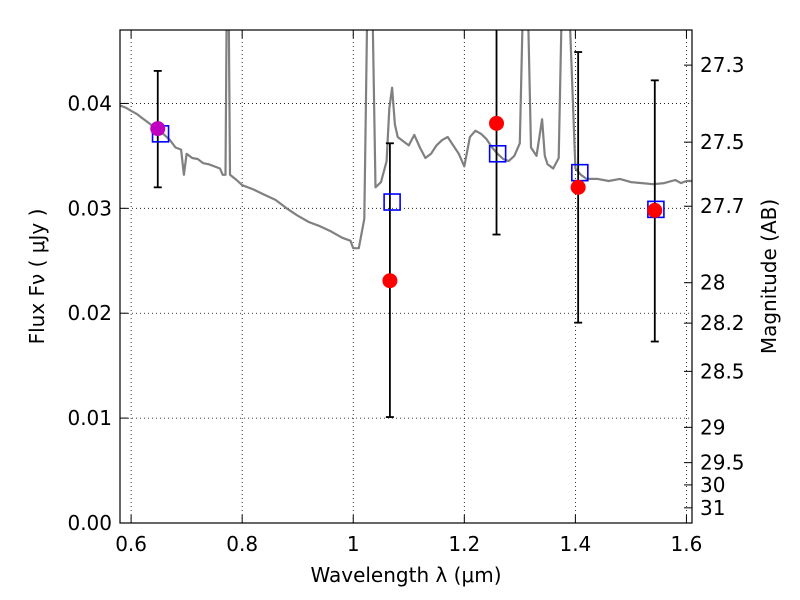 The image size is (800, 600). Describe the element at coordinates (464, 544) in the screenshot. I see `x-tick-label: 1.2` at that location.